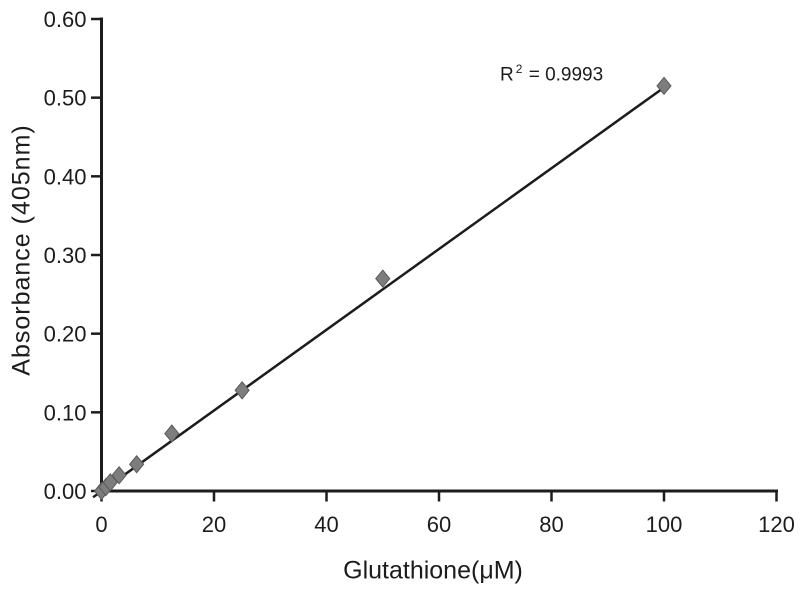  What do you see at coordinates (439, 524) in the screenshot?
I see `x-axis-tick-label: 60` at bounding box center [439, 524].